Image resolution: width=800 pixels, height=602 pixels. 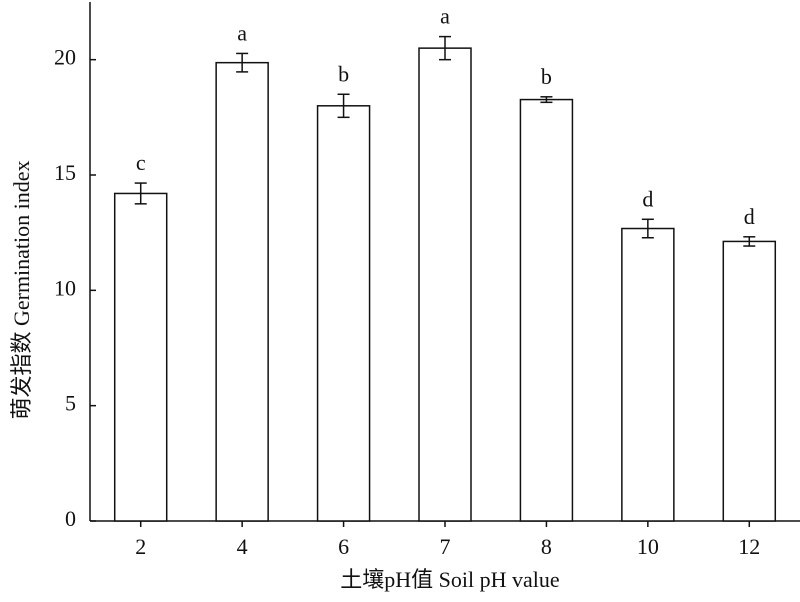 What do you see at coordinates (141, 162) in the screenshot?
I see `significance-letter: c` at bounding box center [141, 162].